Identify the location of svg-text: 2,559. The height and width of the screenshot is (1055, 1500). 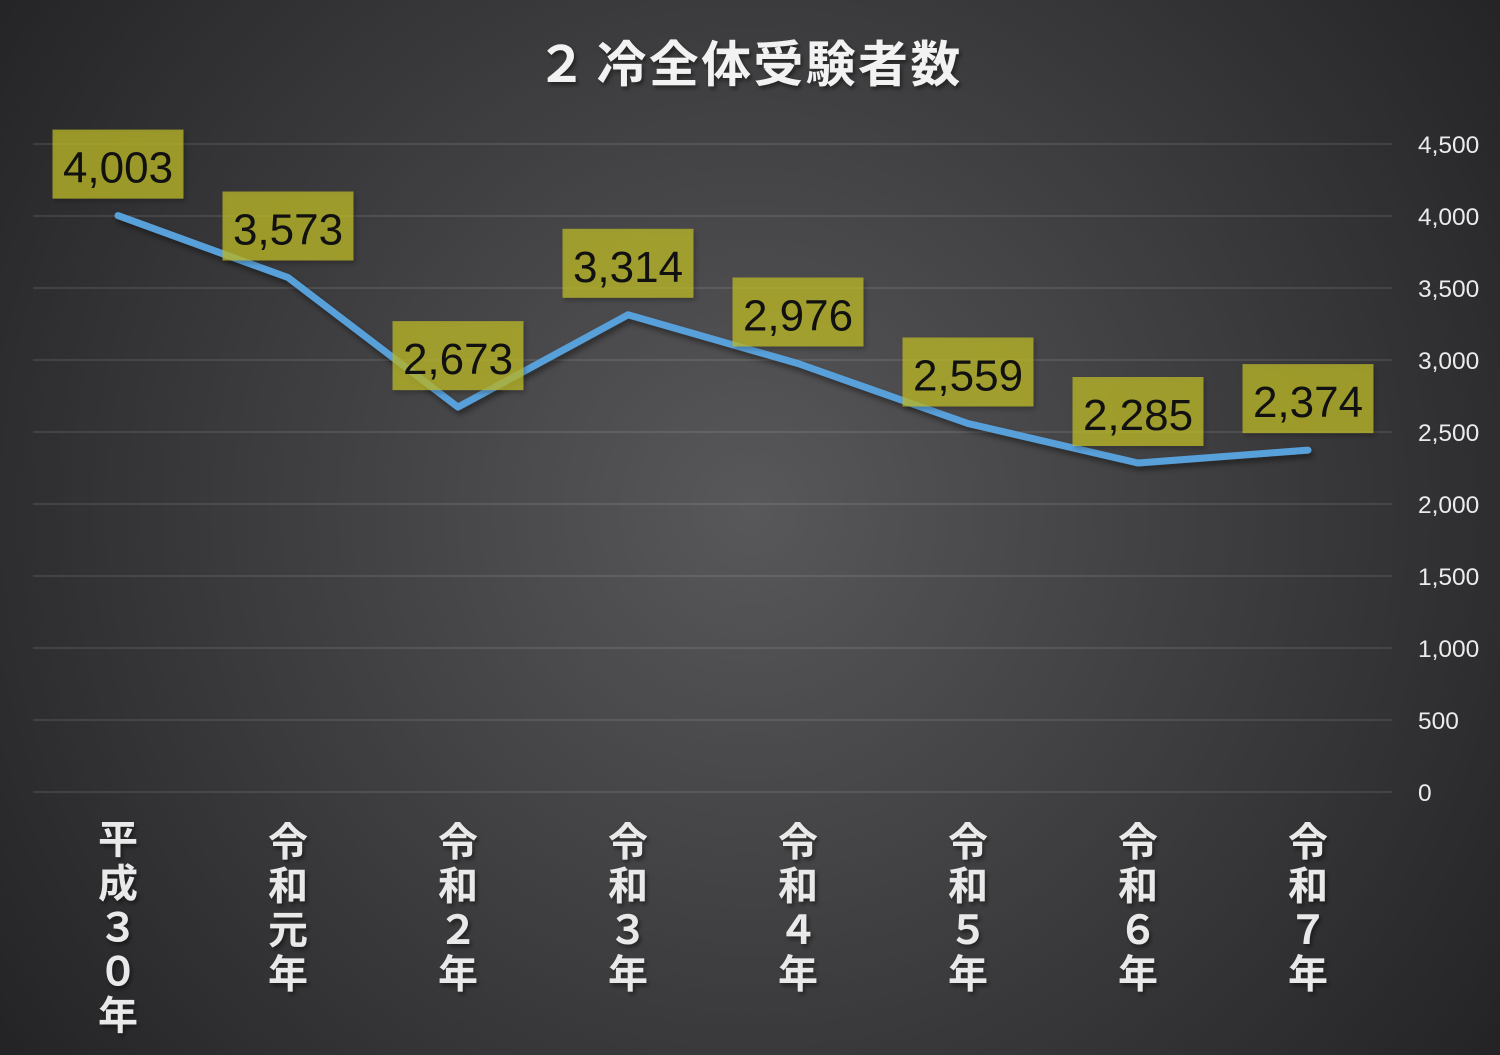
(968, 376).